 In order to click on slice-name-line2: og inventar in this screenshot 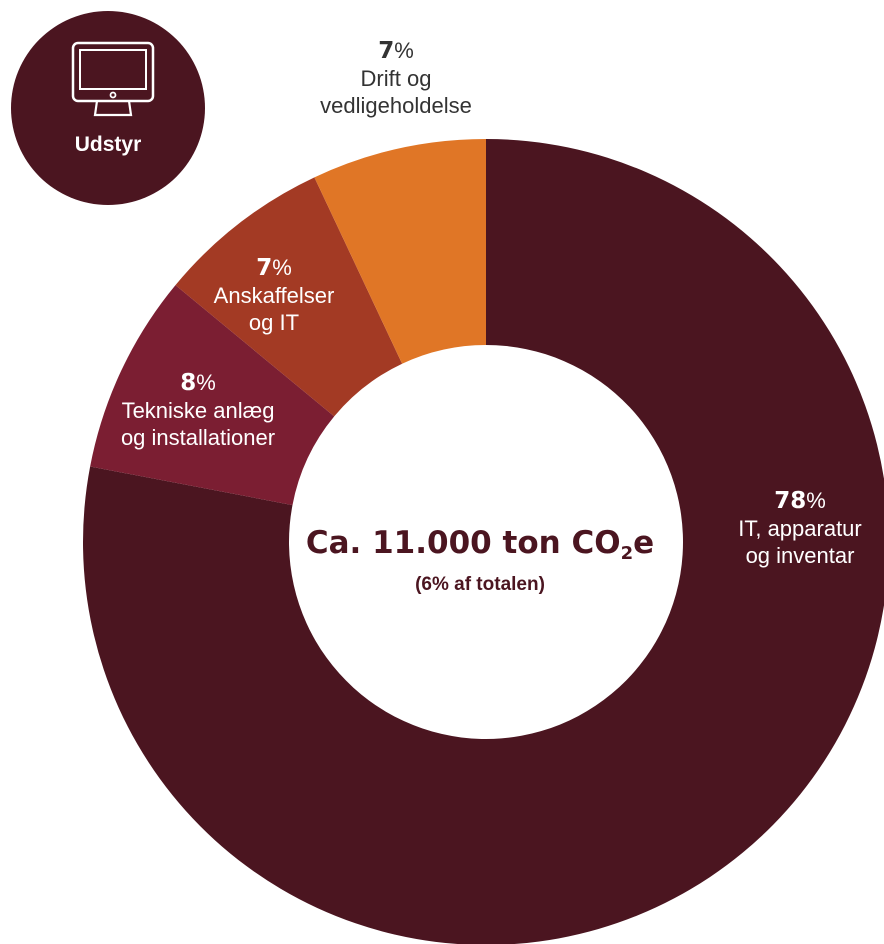, I will do `click(800, 555)`.